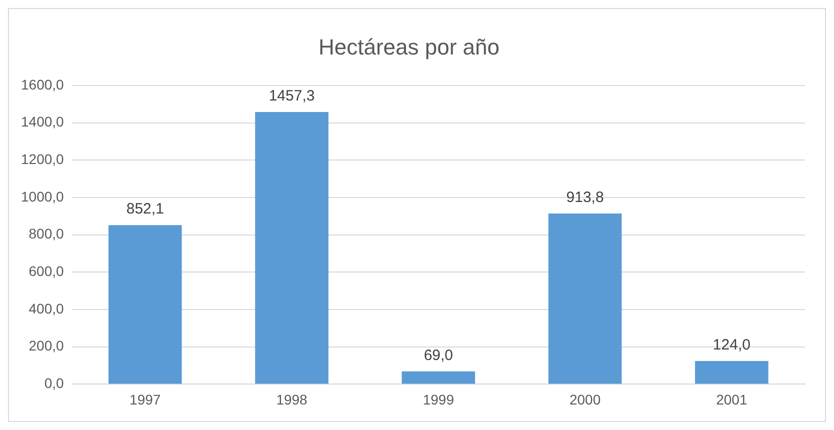 This screenshot has width=834, height=430. Describe the element at coordinates (42, 196) in the screenshot. I see `y-tick-label: 1000,0` at that location.